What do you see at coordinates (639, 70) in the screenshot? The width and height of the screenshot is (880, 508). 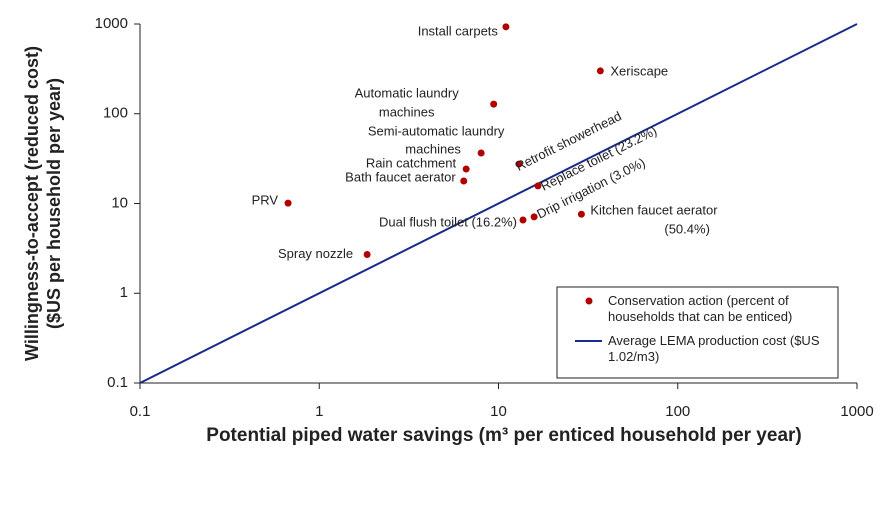 I see `point-label: Xeriscape` at bounding box center [639, 70].